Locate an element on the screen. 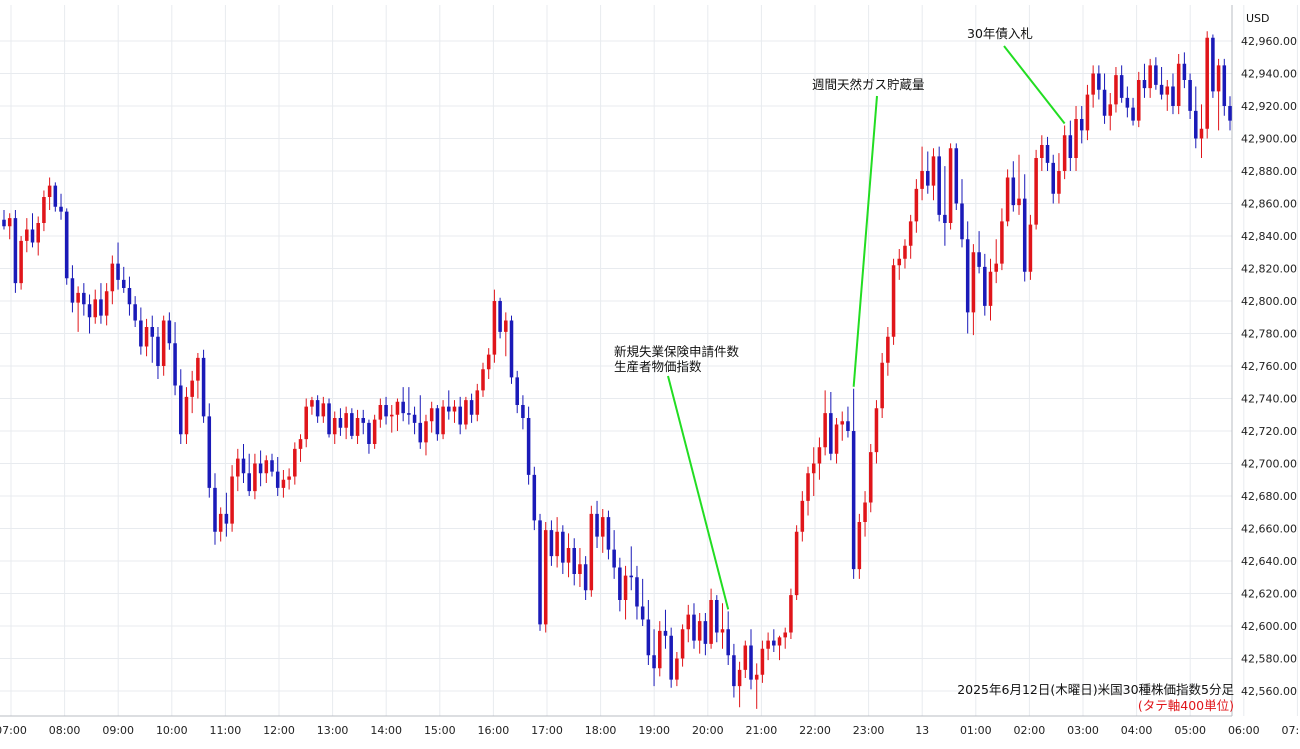  chart-subtitle: (タテ軸400単位) is located at coordinates (1185, 705).